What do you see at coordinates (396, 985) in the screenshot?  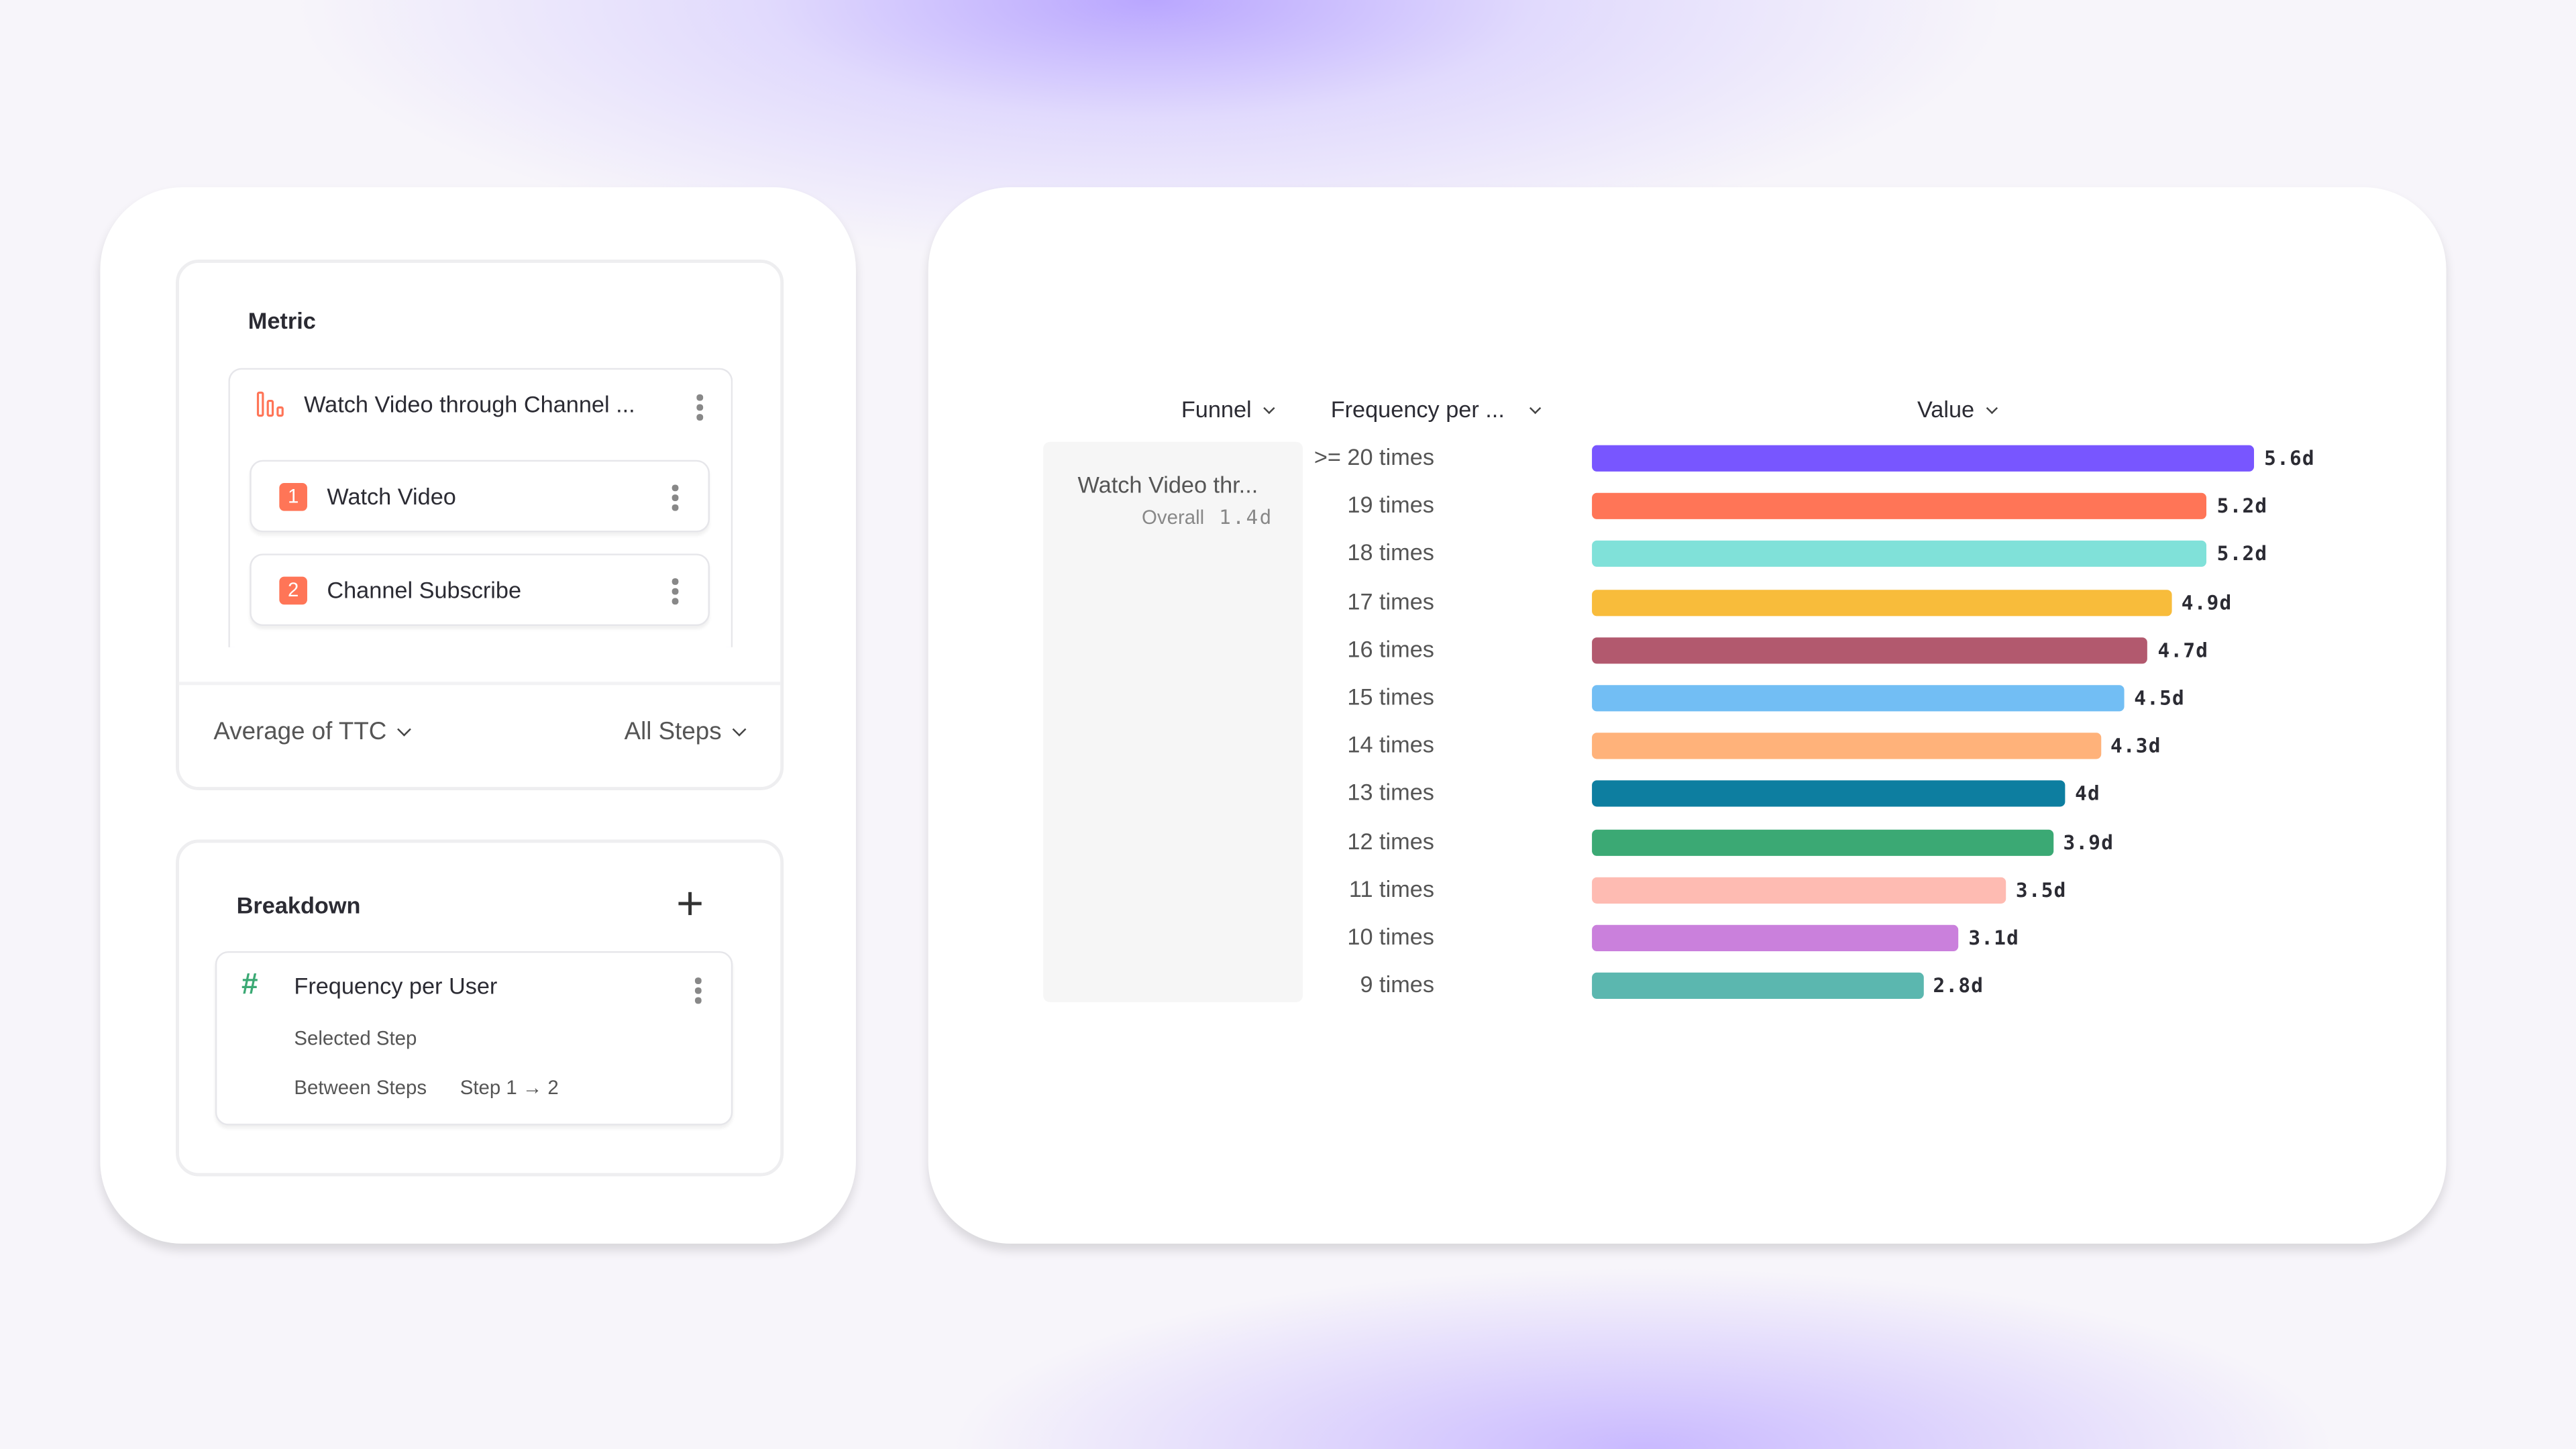 I see `breakdown-property-name: Frequency per User` at bounding box center [396, 985].